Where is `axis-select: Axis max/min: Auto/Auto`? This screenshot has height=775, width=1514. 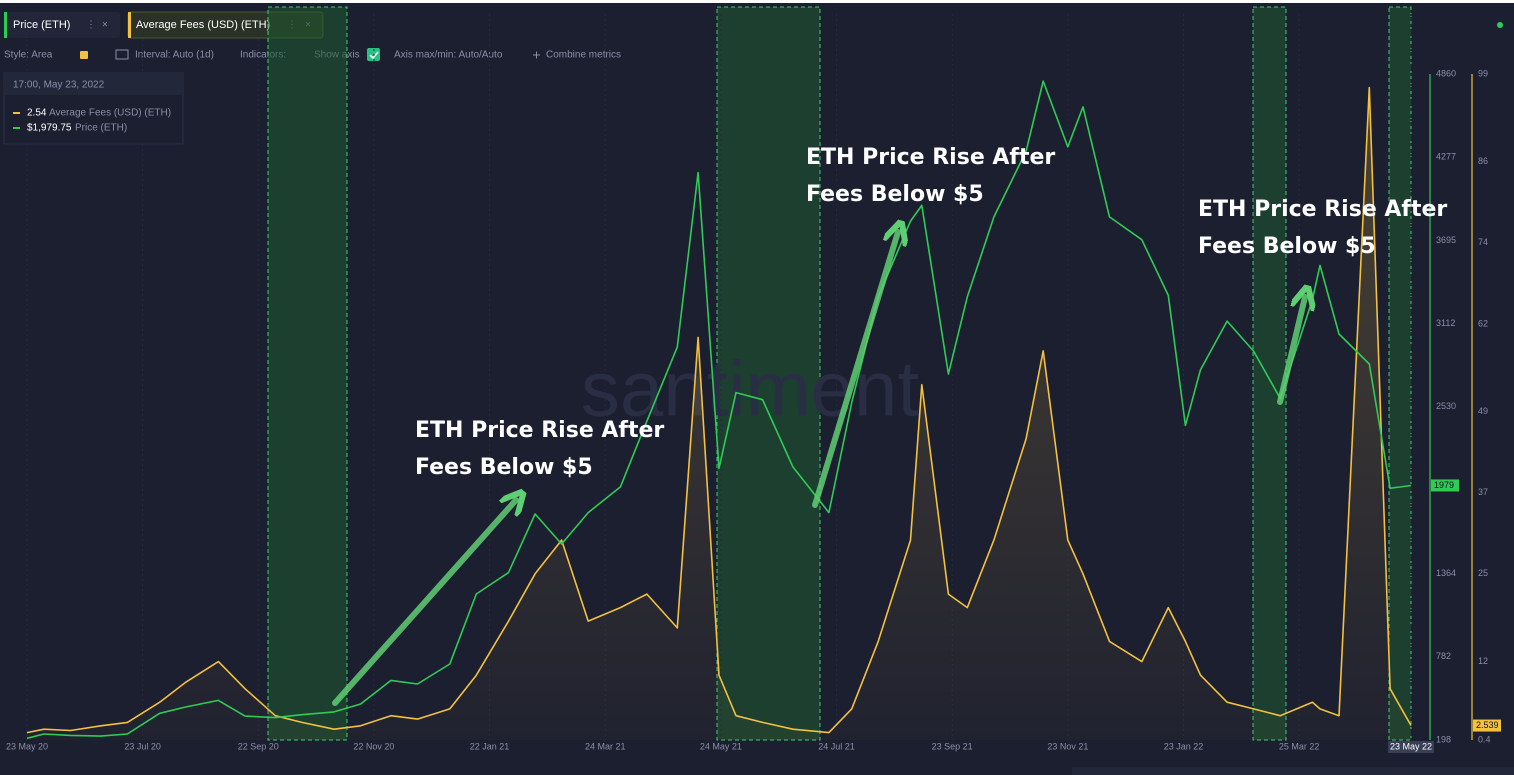 axis-select: Axis max/min: Auto/Auto is located at coordinates (448, 55).